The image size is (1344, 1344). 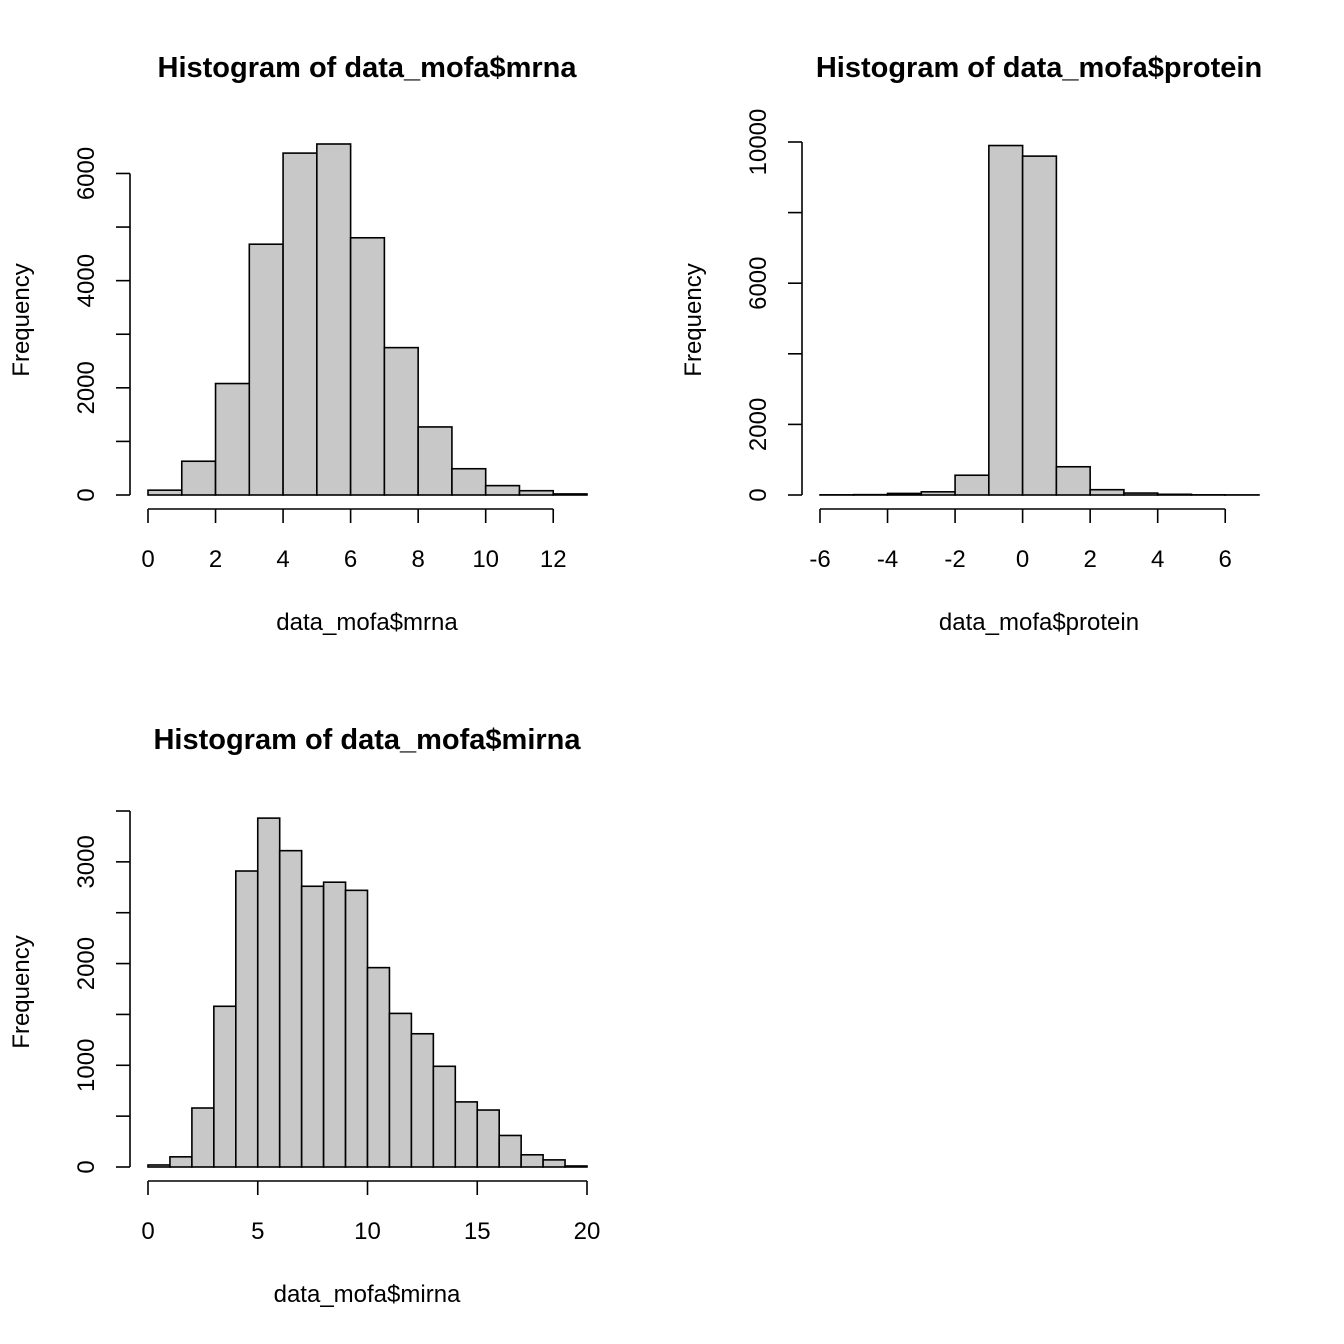 What do you see at coordinates (819, 559) in the screenshot?
I see `x-tick-label: -6` at bounding box center [819, 559].